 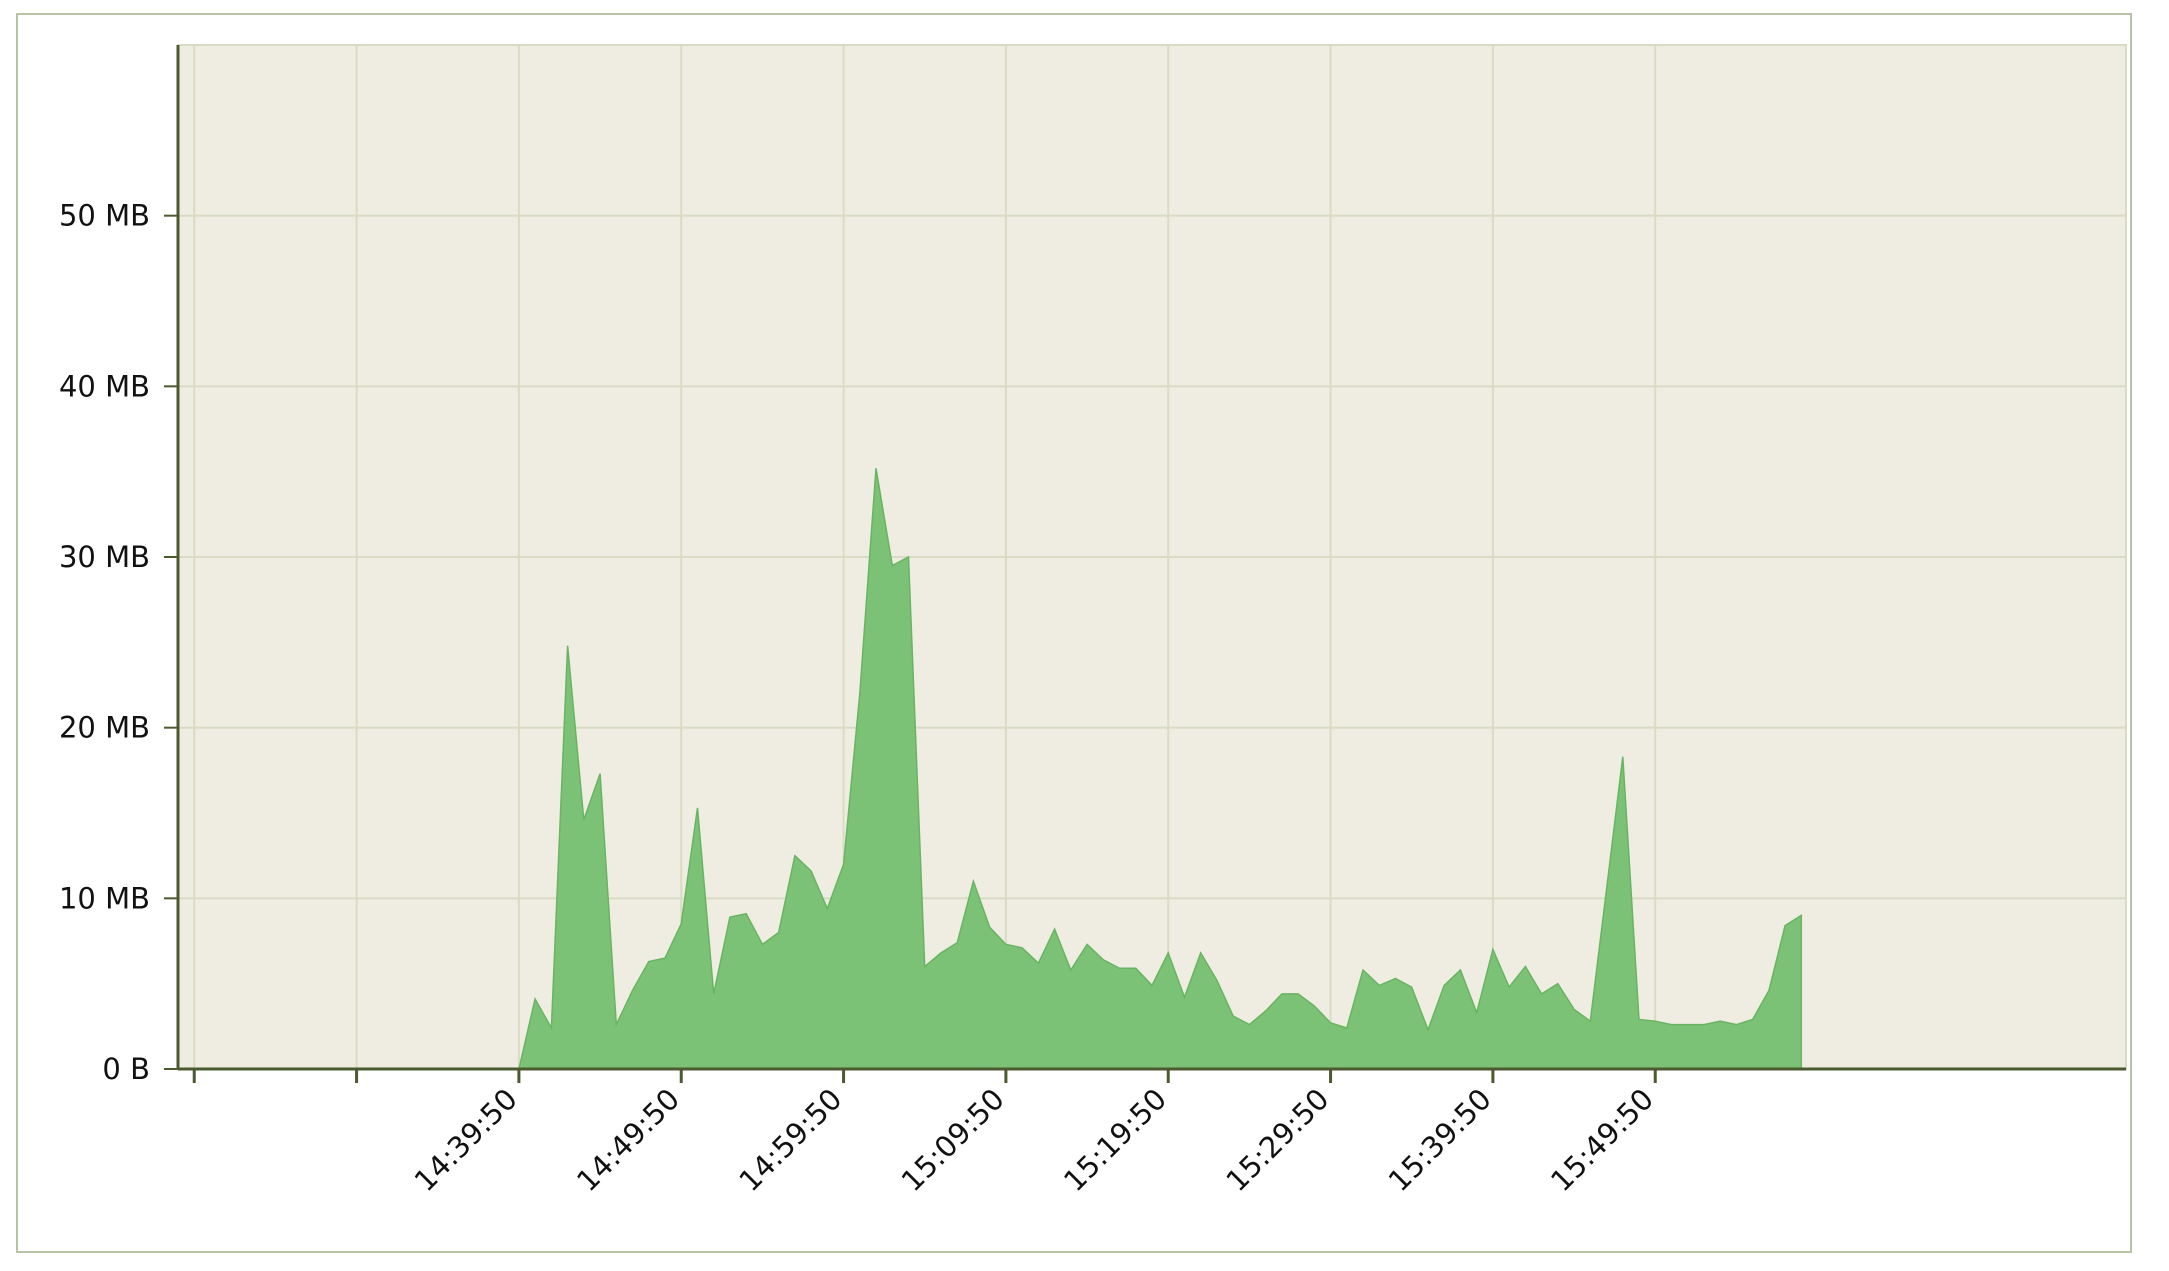 What do you see at coordinates (1277, 1140) in the screenshot?
I see `x-tick-label: 15:29:50` at bounding box center [1277, 1140].